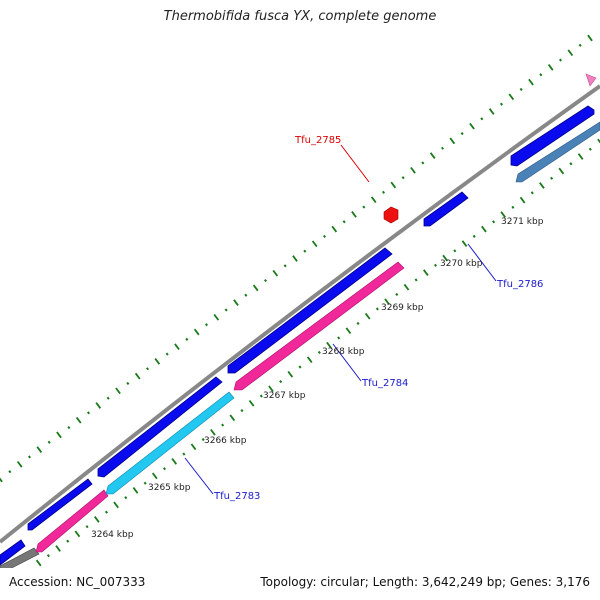  What do you see at coordinates (169, 488) in the screenshot?
I see `kbp-label-3265: 3265 kbp` at bounding box center [169, 488].